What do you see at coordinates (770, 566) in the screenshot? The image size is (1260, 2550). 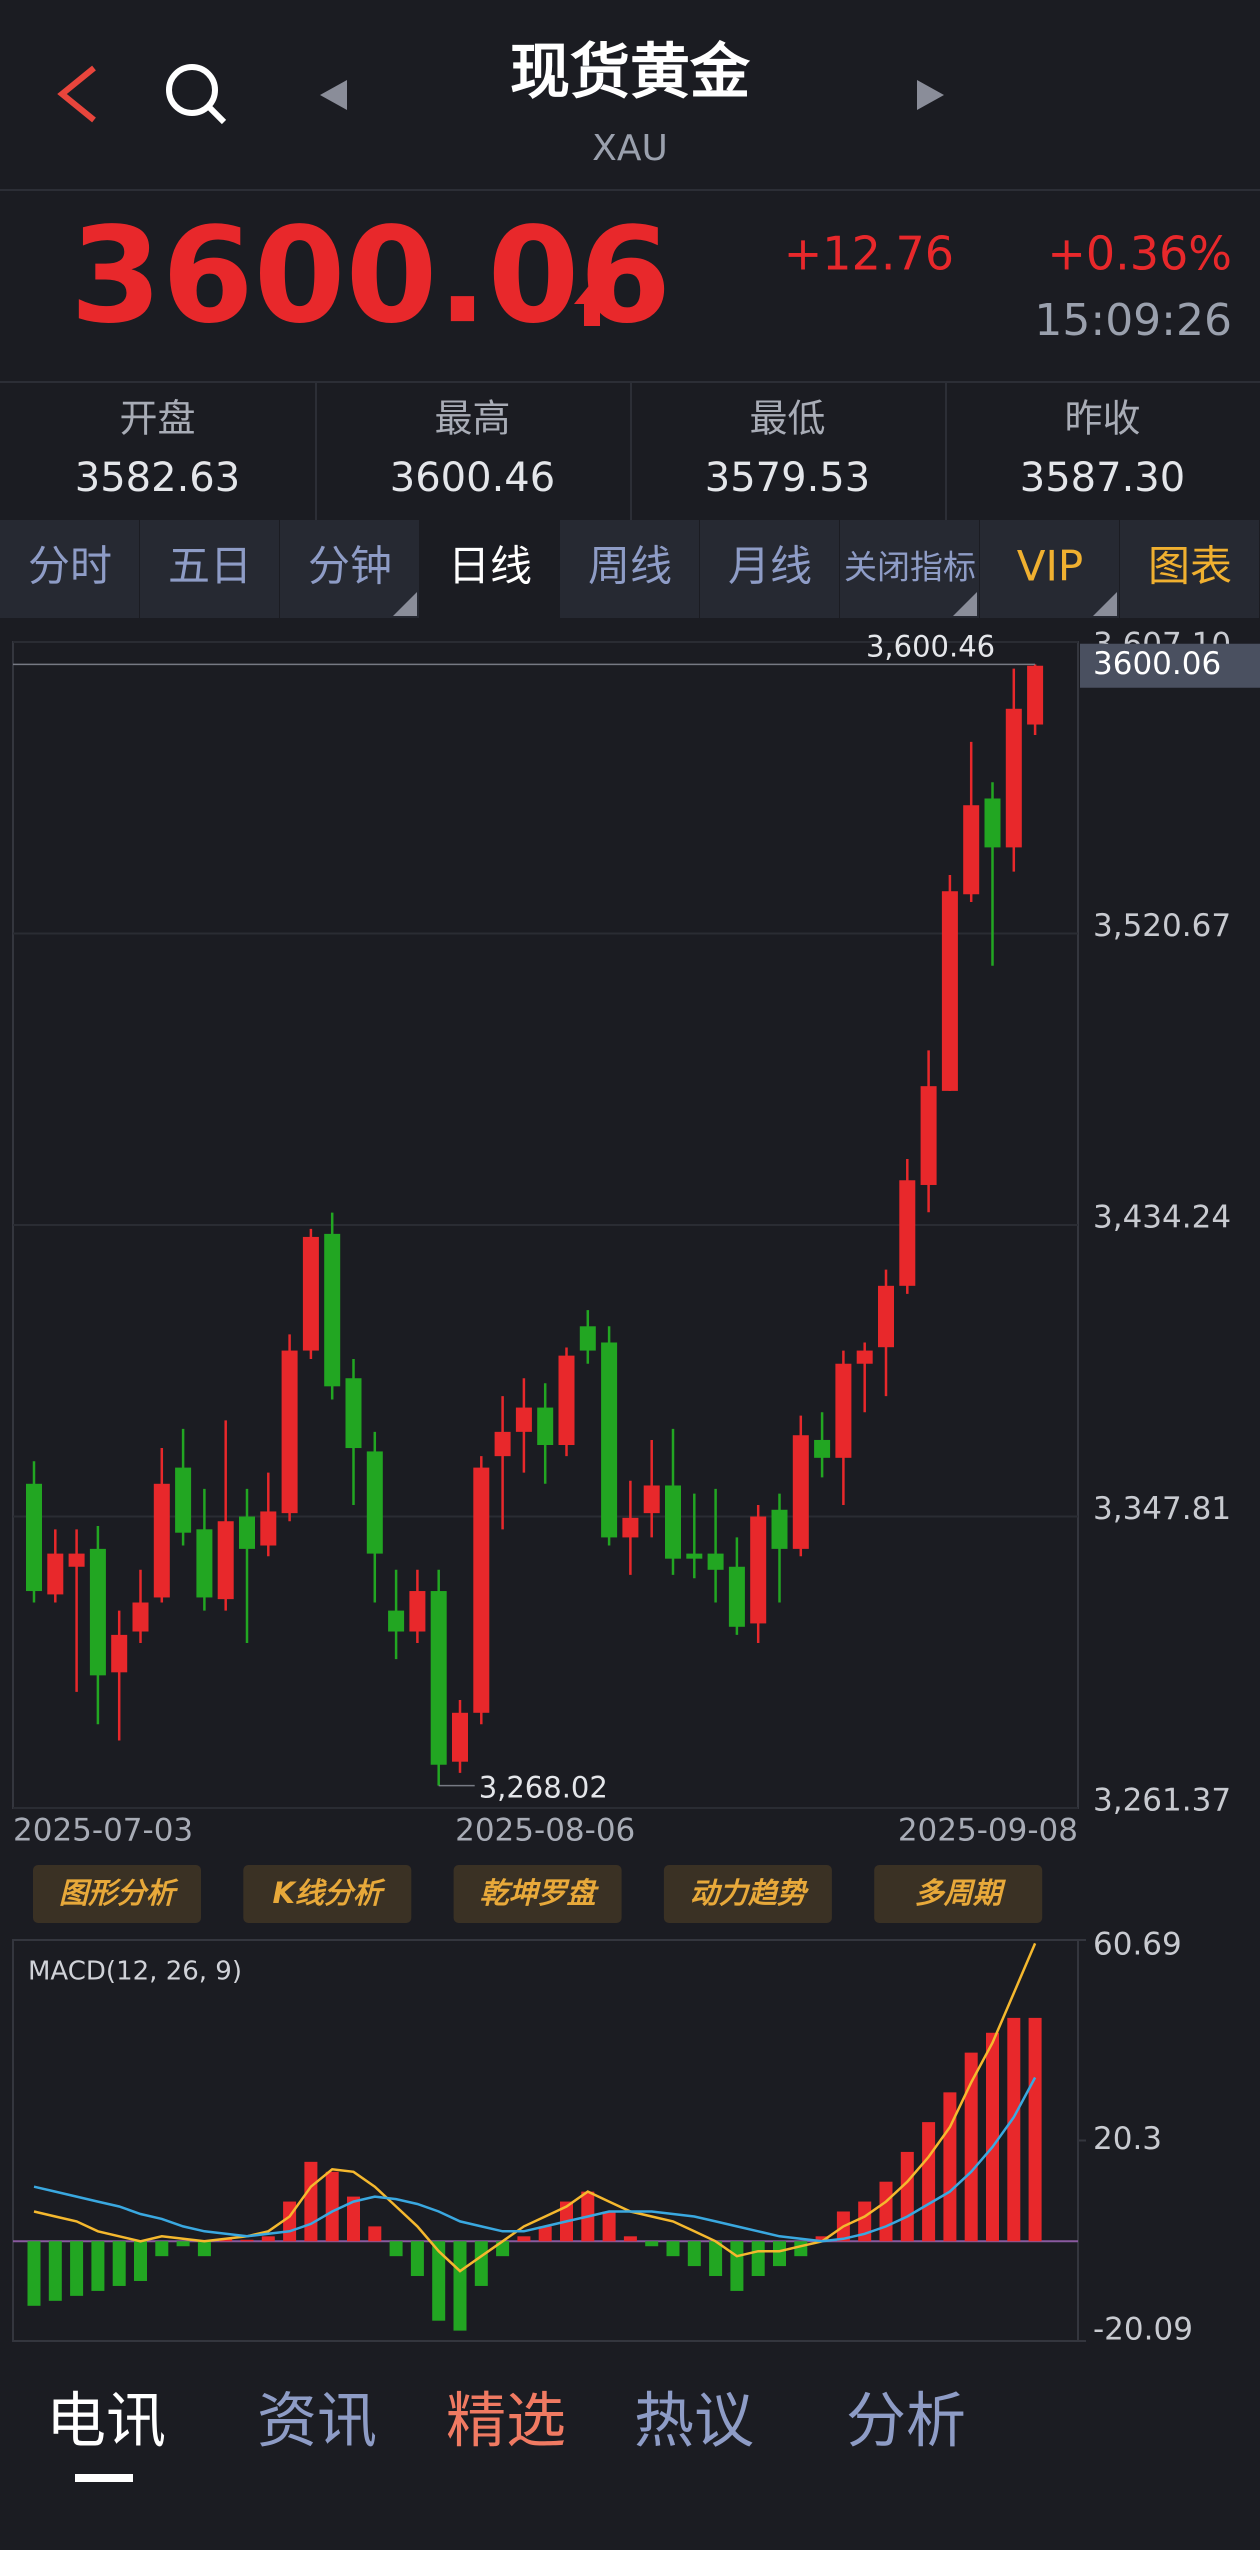 I see `tab-label: 月线` at bounding box center [770, 566].